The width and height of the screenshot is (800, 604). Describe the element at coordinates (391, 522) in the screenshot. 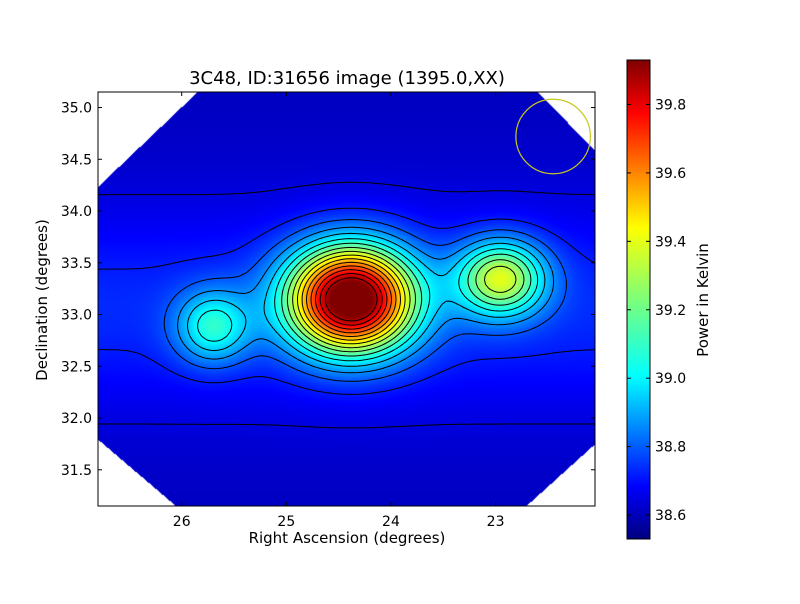

I see `x-tick-label: 24` at that location.